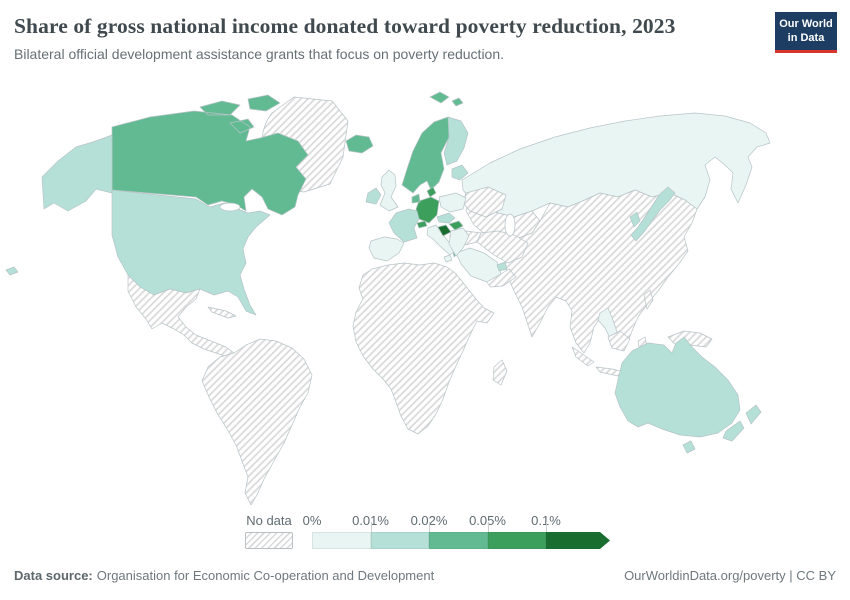 The width and height of the screenshot is (850, 600). Describe the element at coordinates (806, 38) in the screenshot. I see `owid-logo-line2: in Data` at that location.